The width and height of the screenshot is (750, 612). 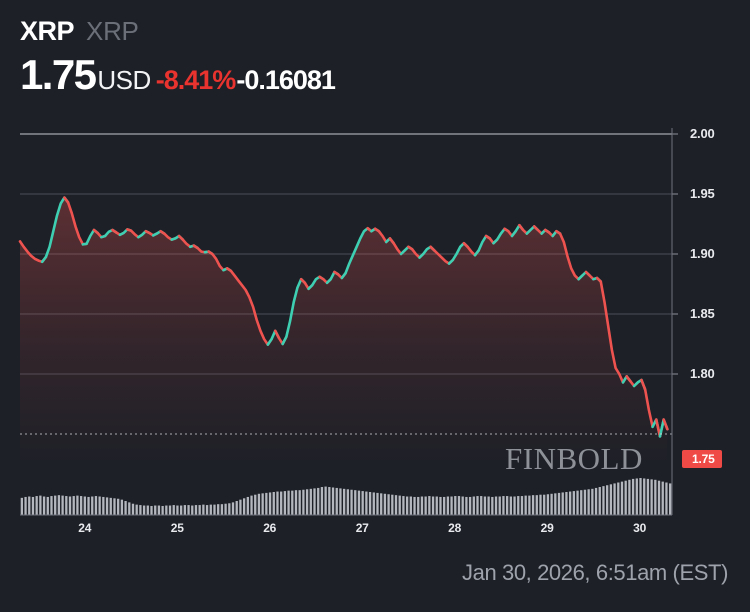 I want to click on y-axis-tick: 1.90, so click(x=702, y=253).